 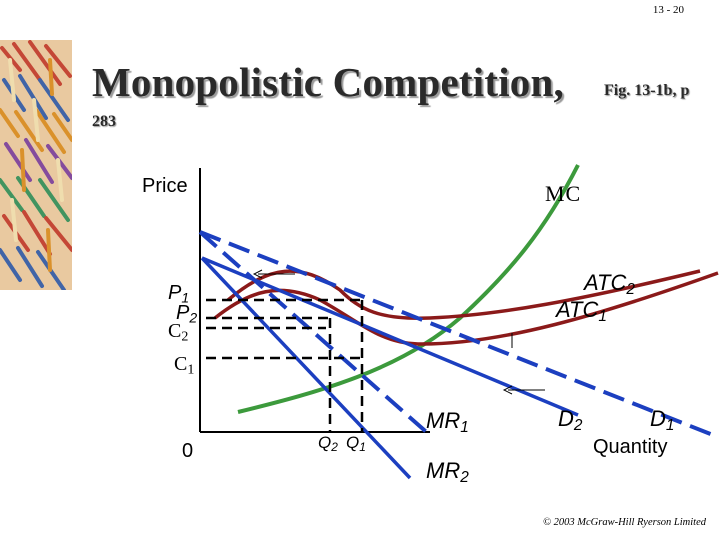 I want to click on mr1-curve, so click(x=316, y=334).